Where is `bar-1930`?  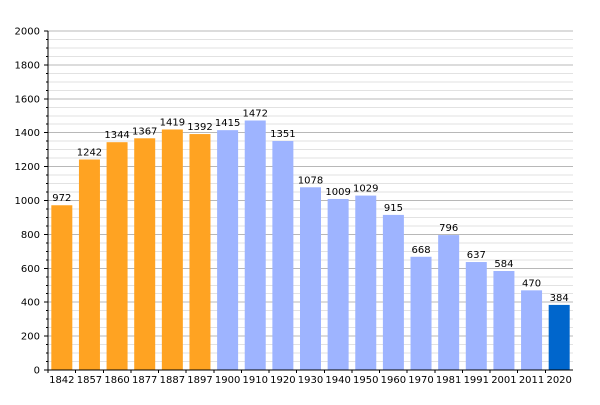
bar-1930 is located at coordinates (310, 278).